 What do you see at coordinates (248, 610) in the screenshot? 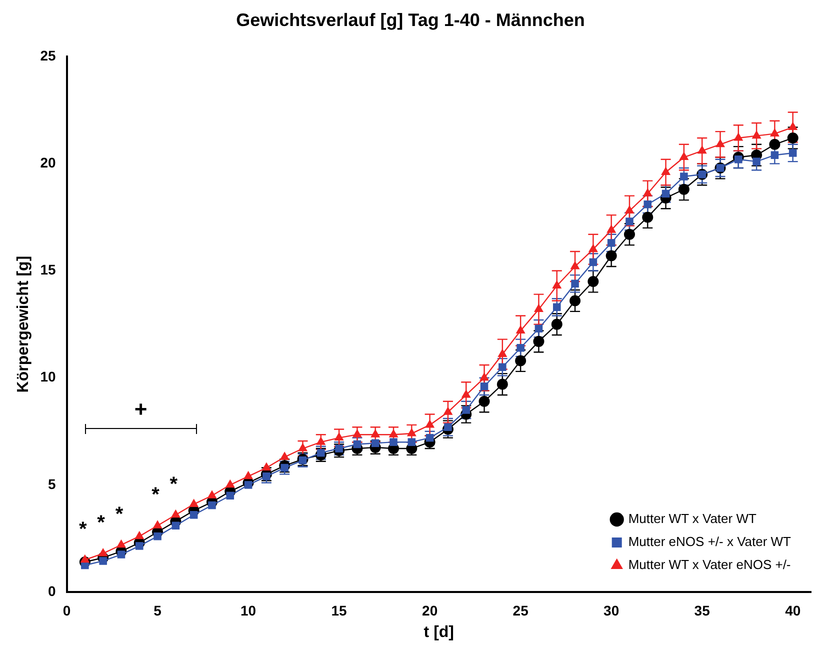
I see `x-tick-label: 10` at bounding box center [248, 610].